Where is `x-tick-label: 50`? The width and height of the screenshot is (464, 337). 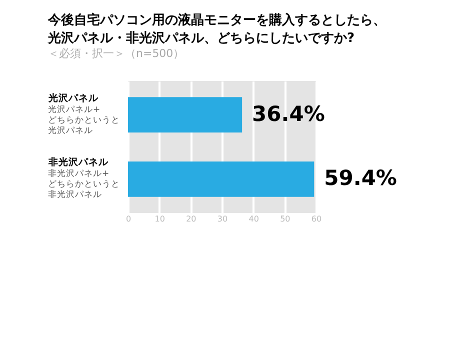
x-tick-label: 50 is located at coordinates (285, 219).